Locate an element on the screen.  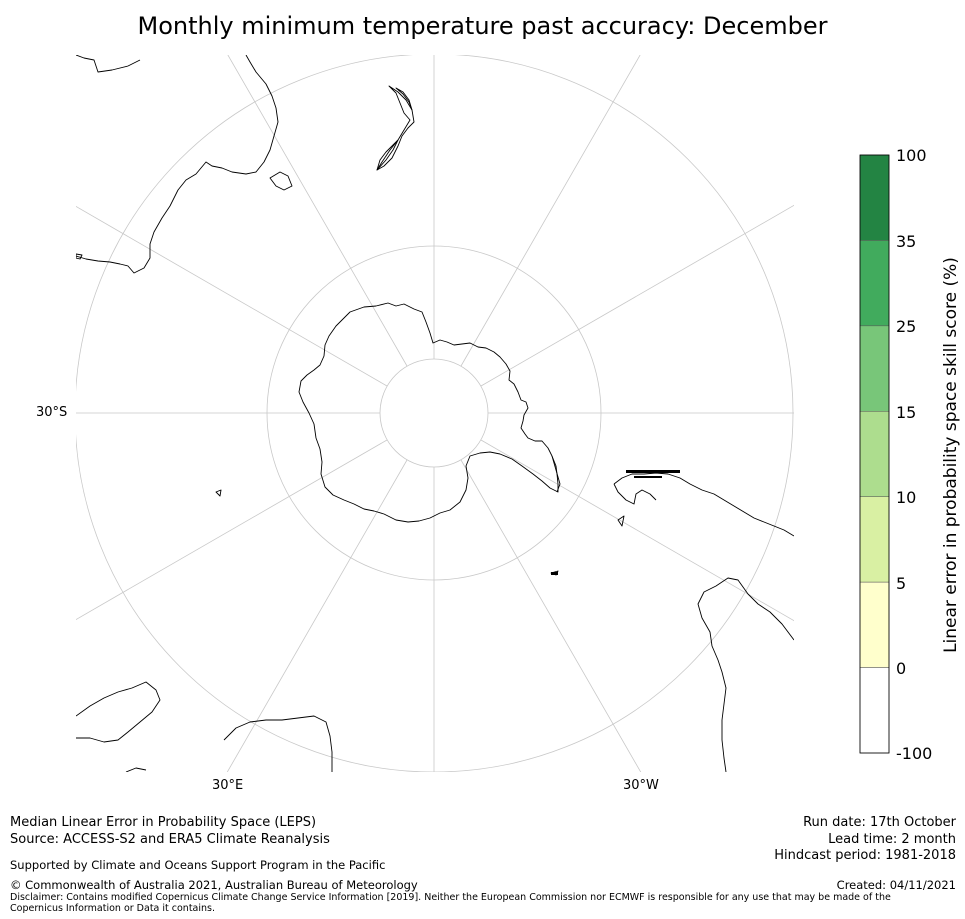
new-zealand-south-island-west is located at coordinates (387, 155).